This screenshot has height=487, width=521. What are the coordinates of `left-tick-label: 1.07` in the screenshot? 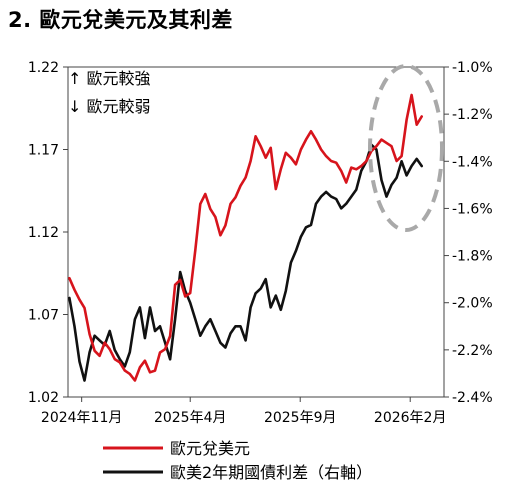 It's located at (43, 316).